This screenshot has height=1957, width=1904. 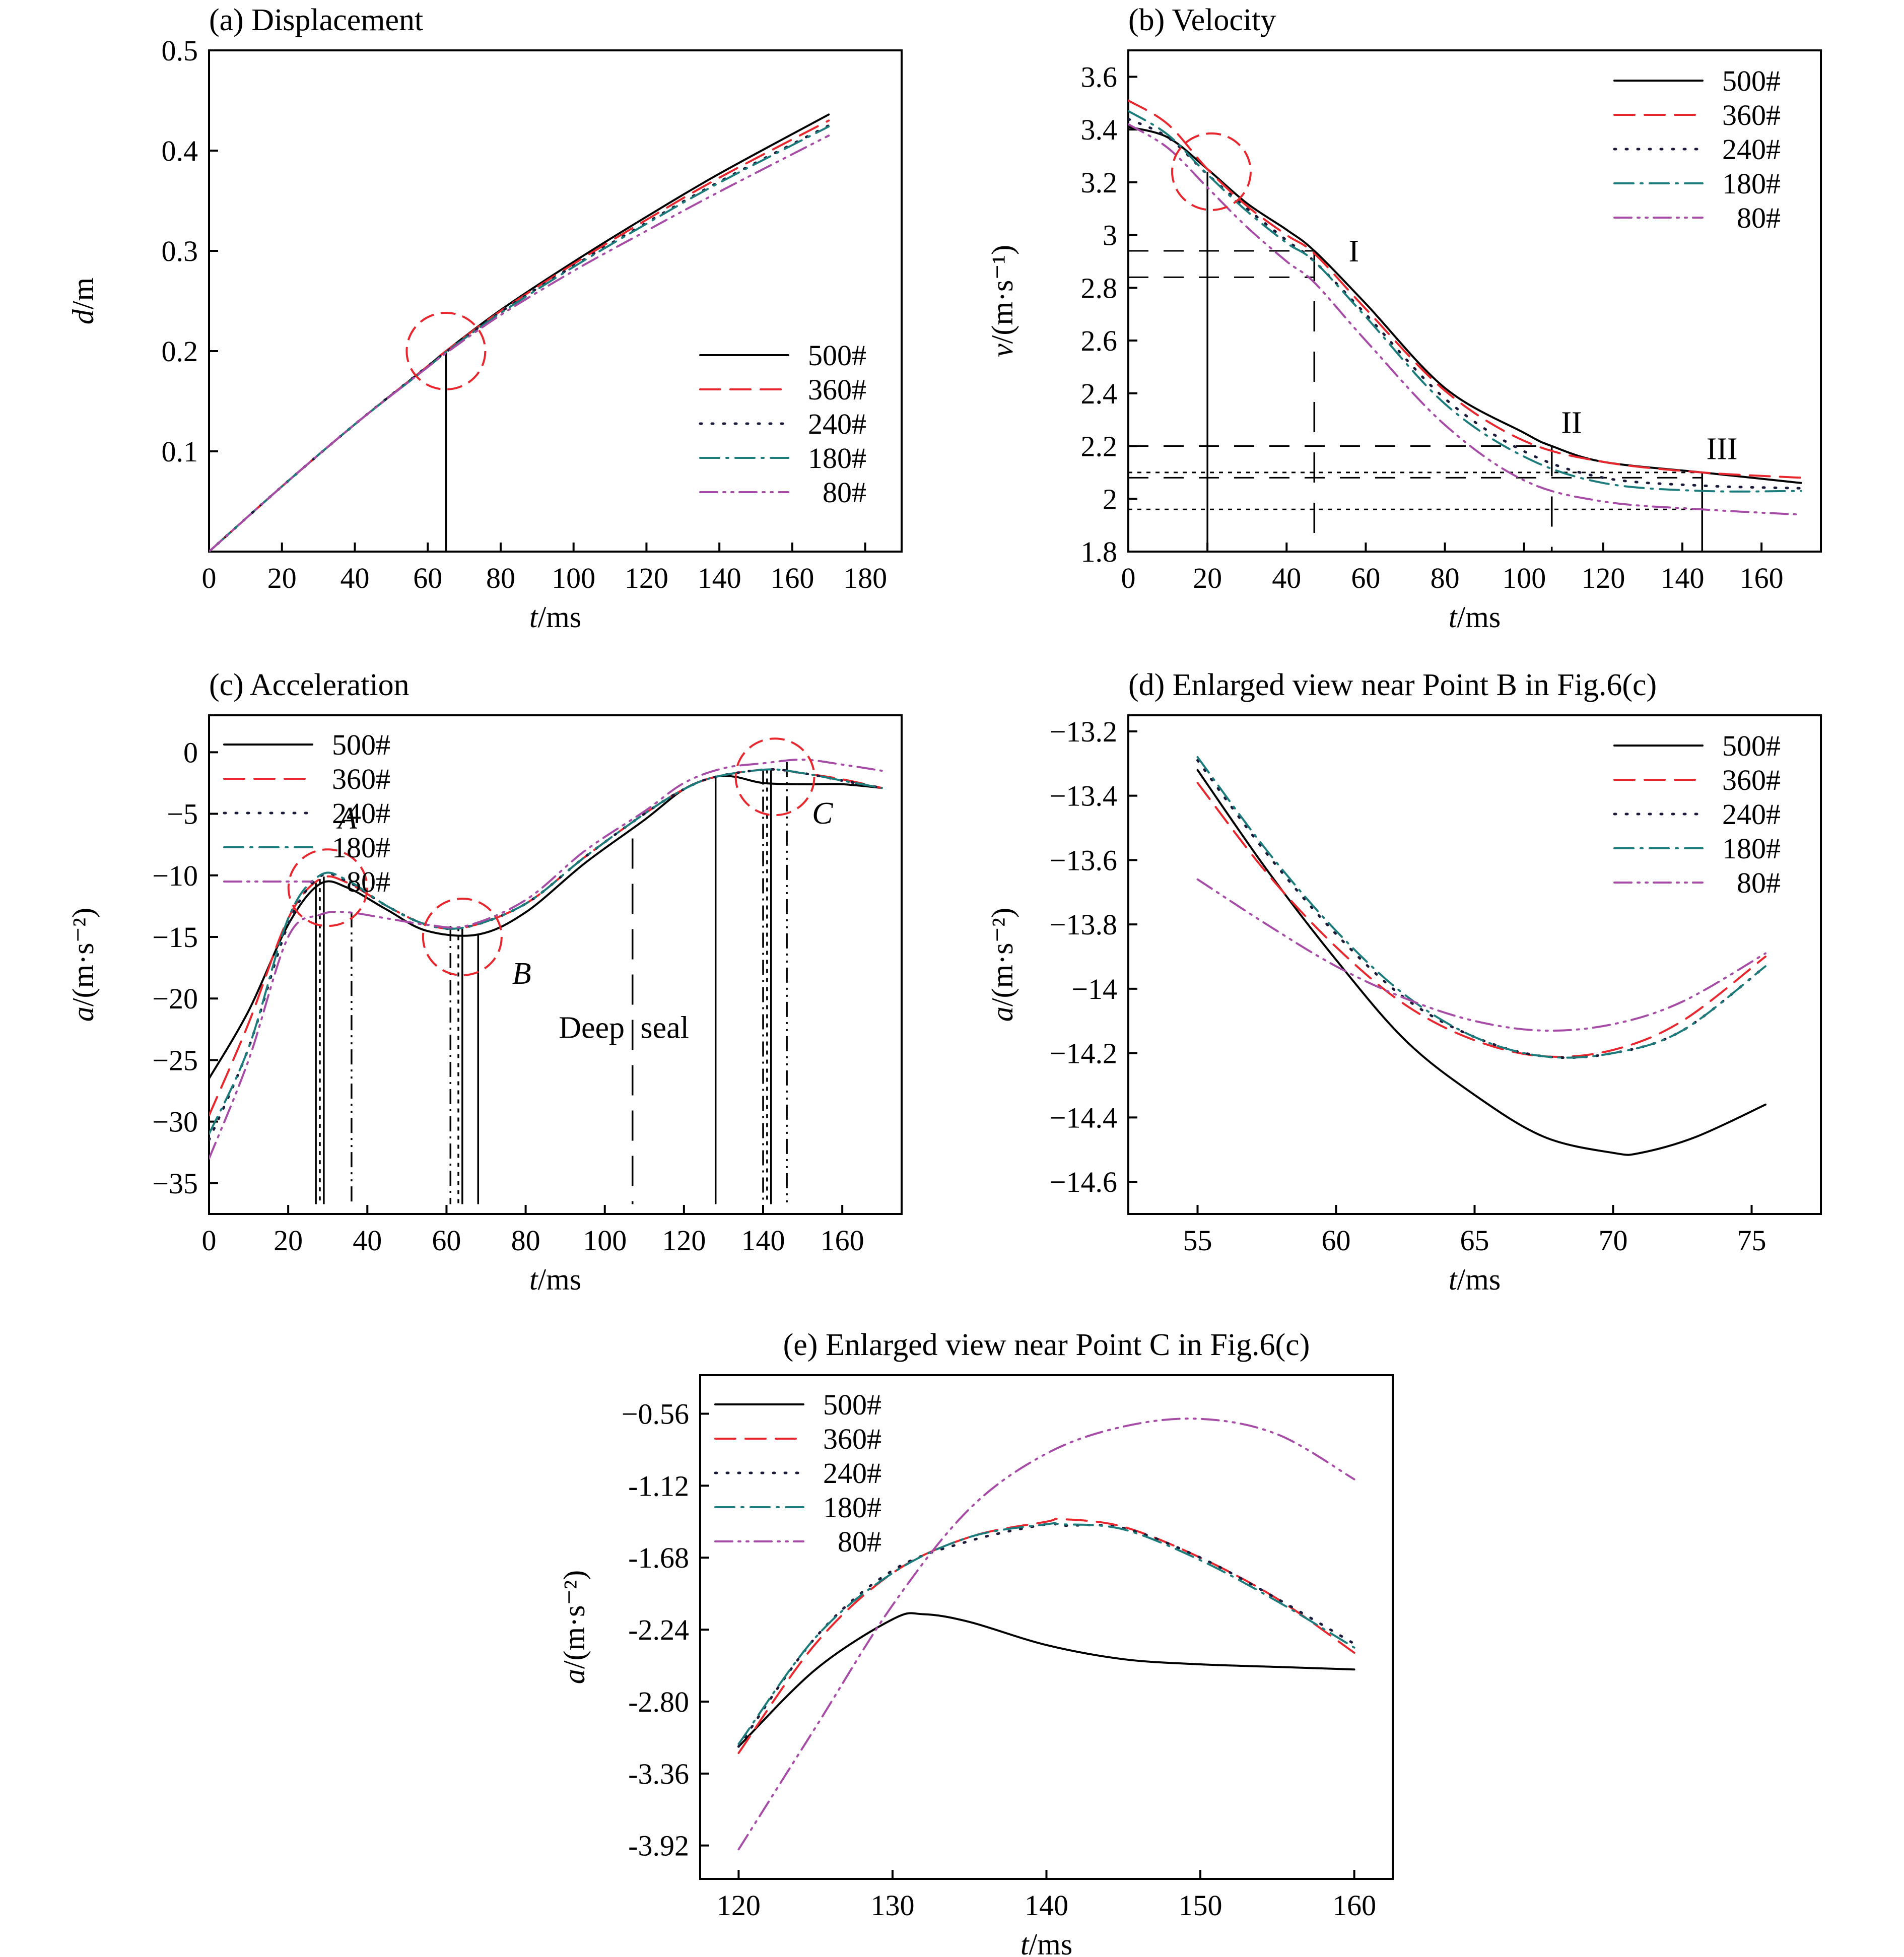 I want to click on y-axis-label: a/(m·s⁻²), so click(x=83, y=965).